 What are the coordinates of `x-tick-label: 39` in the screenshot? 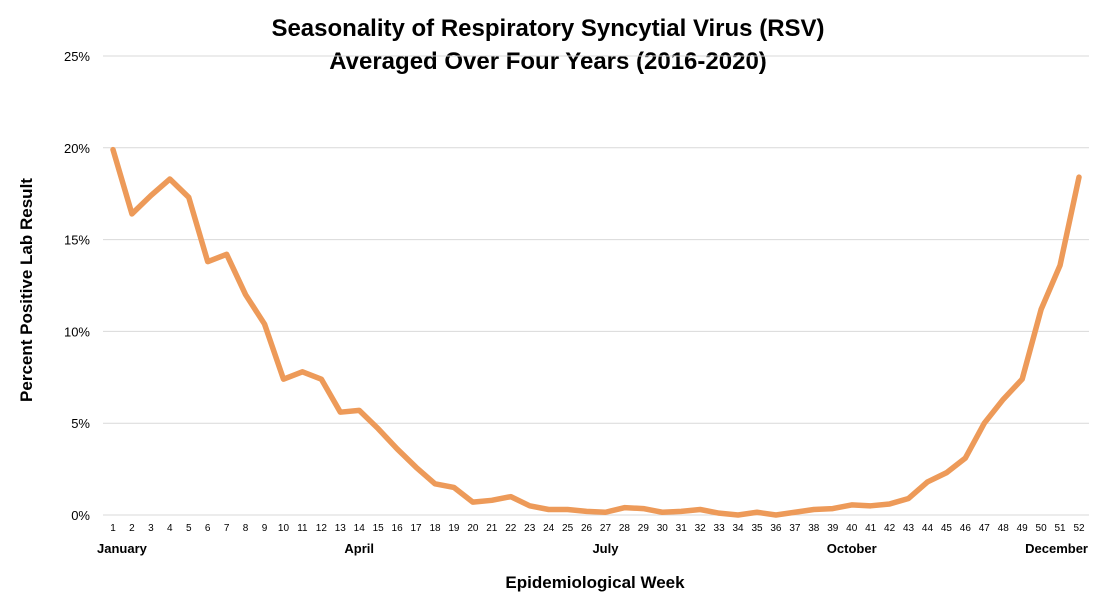 It's located at (833, 528).